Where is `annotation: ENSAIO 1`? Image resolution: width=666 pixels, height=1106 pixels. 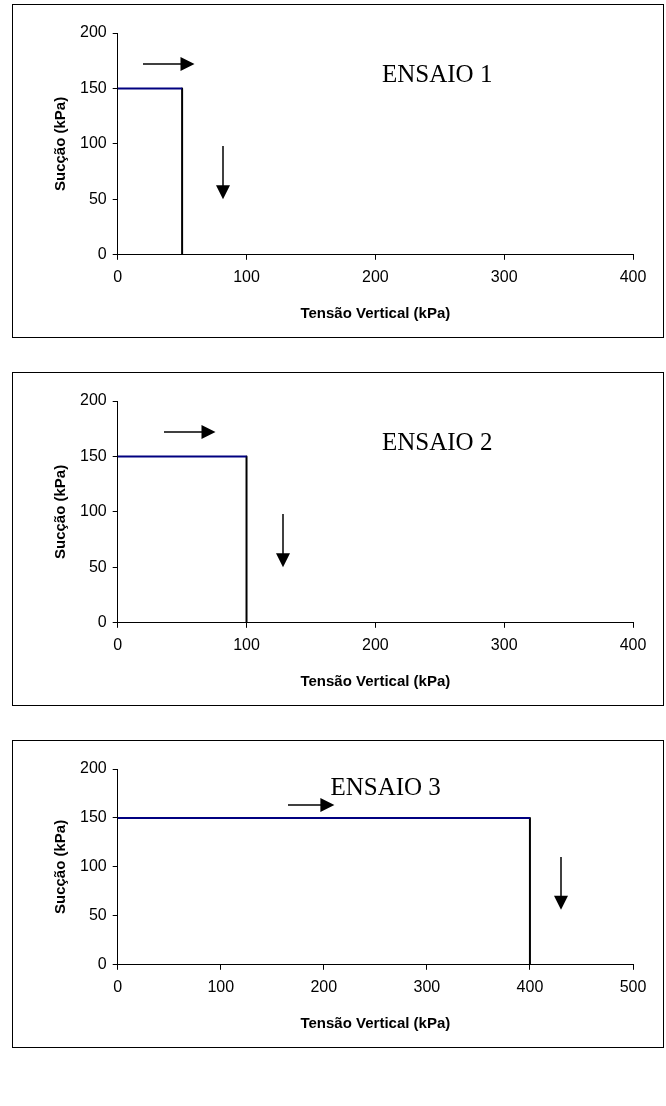
annotation: ENSAIO 1 is located at coordinates (437, 73).